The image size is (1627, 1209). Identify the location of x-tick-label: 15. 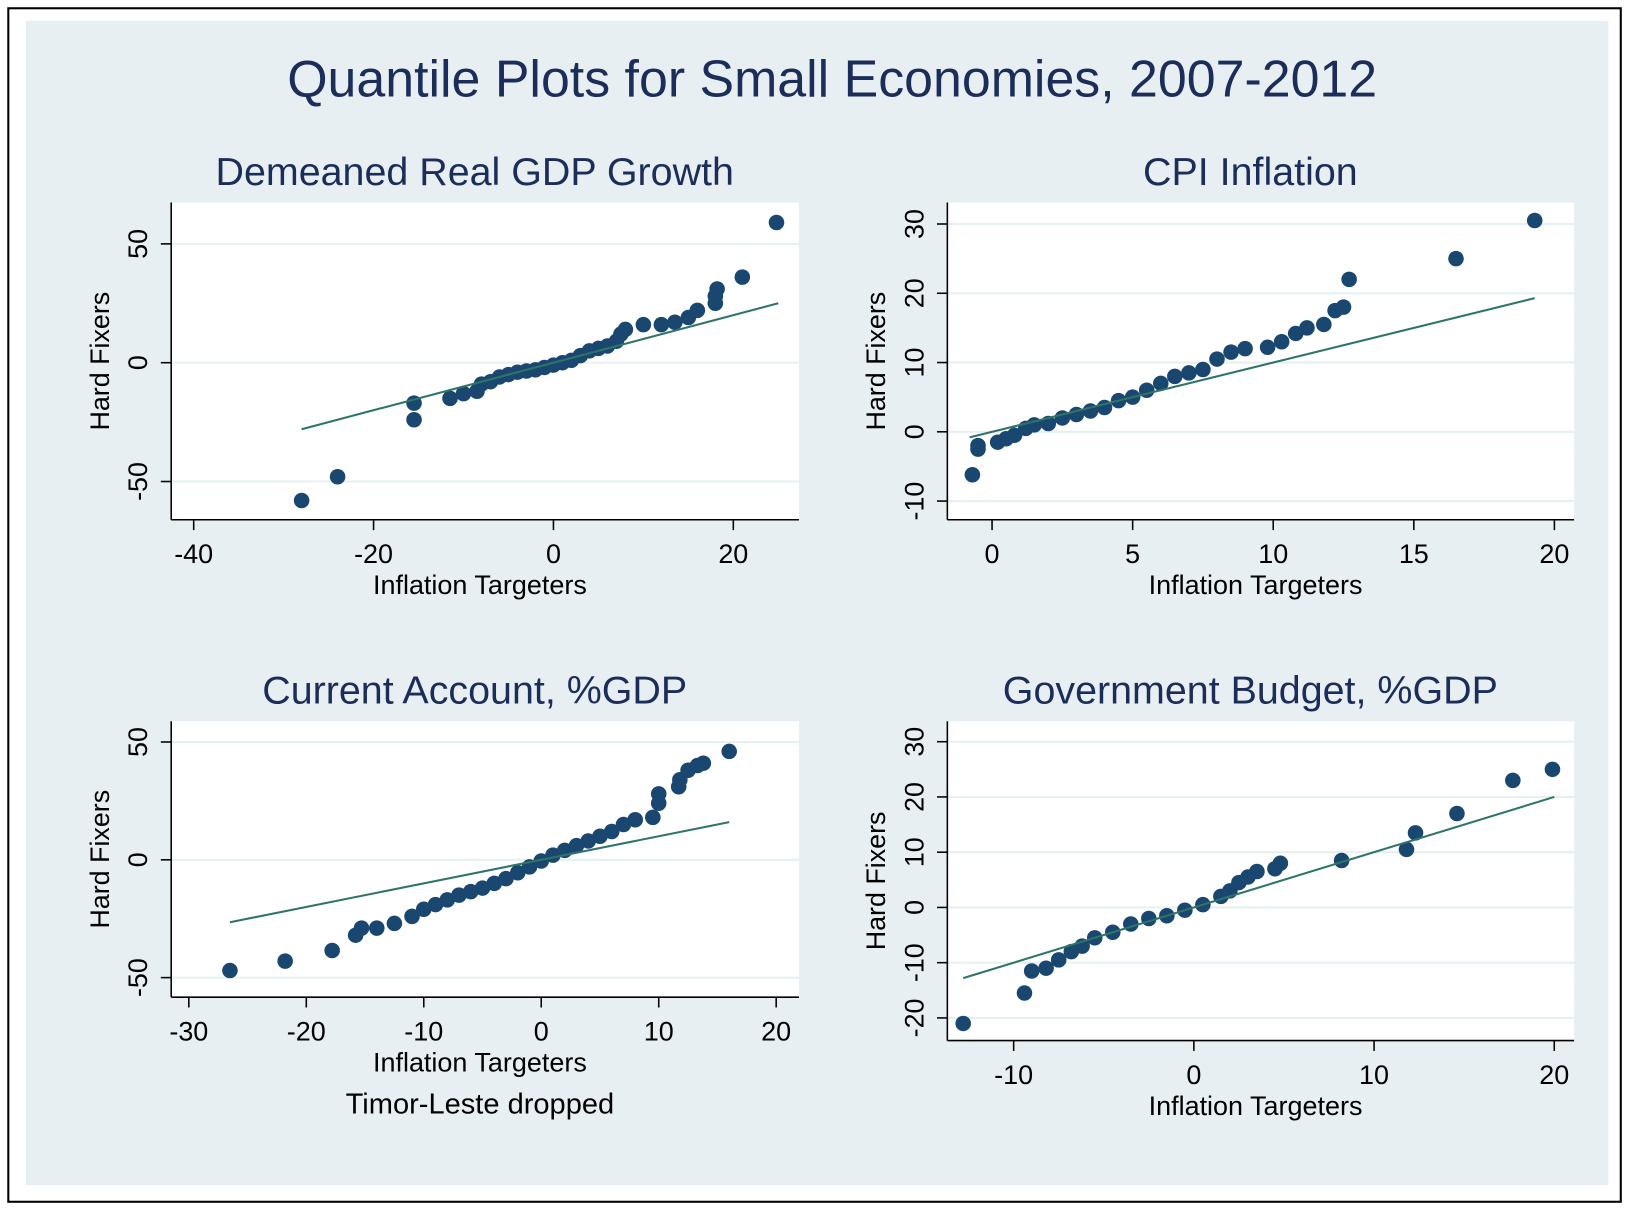
(1414, 554).